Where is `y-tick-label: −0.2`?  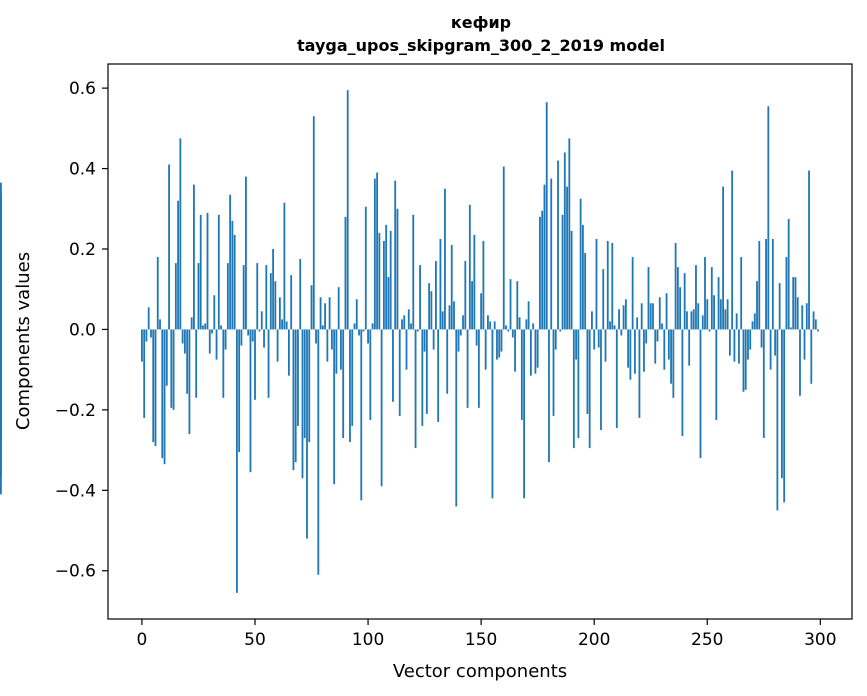
y-tick-label: −0.2 is located at coordinates (75, 411).